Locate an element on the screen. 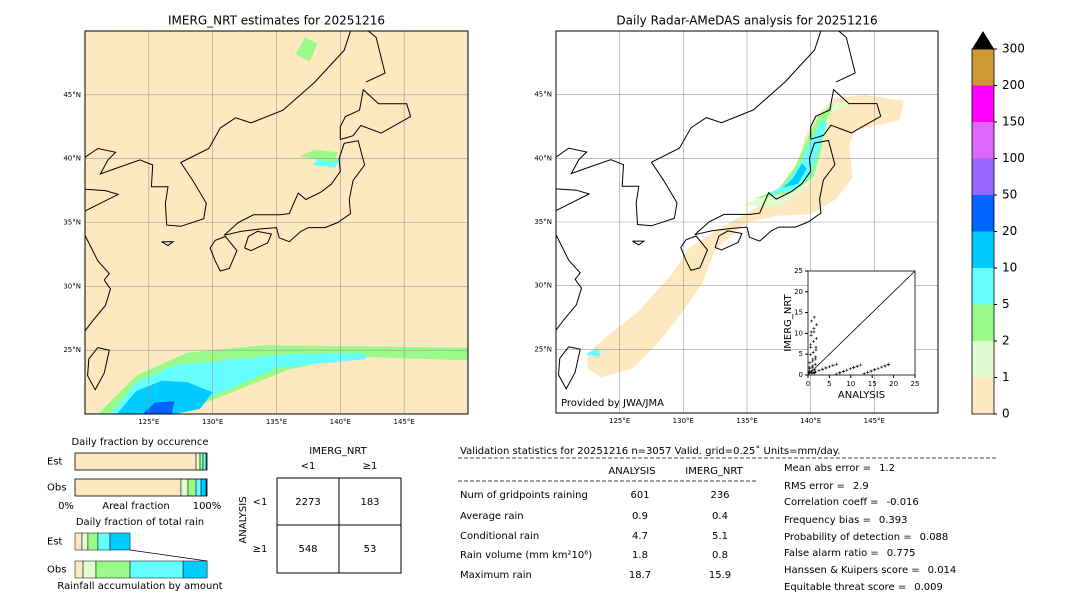  row-label: <1 is located at coordinates (260, 502).